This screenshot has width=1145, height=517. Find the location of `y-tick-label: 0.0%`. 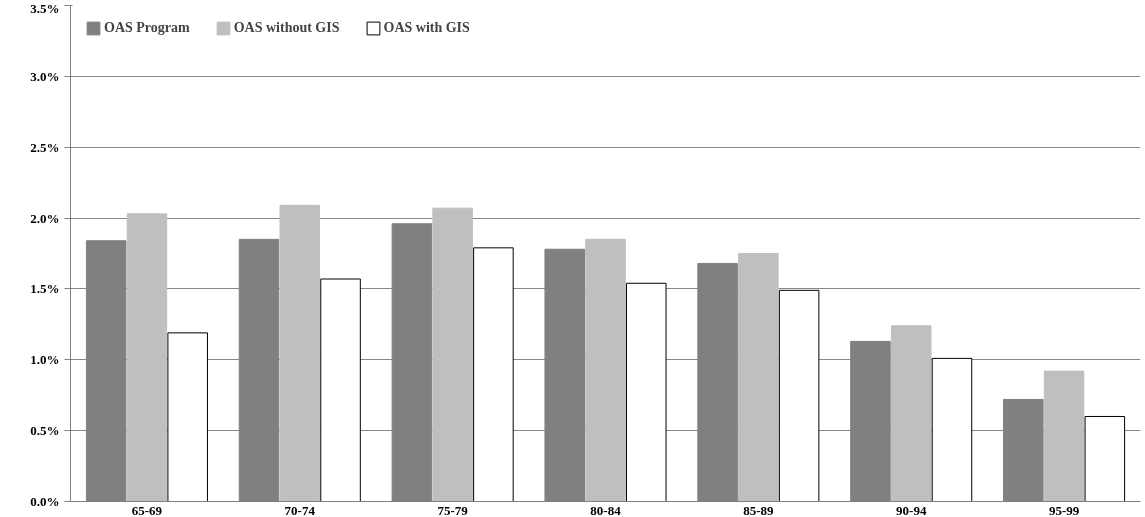

y-tick-label: 0.0% is located at coordinates (45, 501).